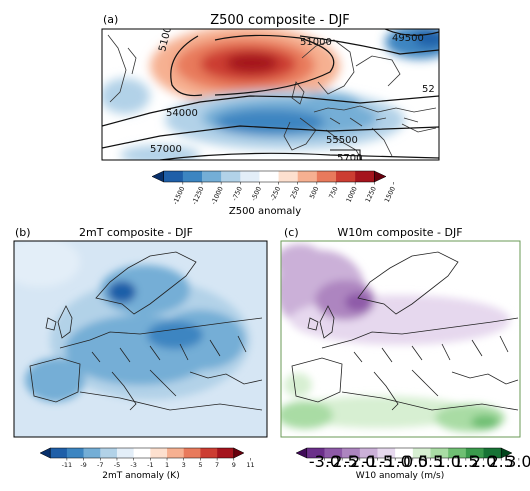 The width and height of the screenshot is (530, 491). I want to click on contour-label-57000: 57000, so click(166, 149).